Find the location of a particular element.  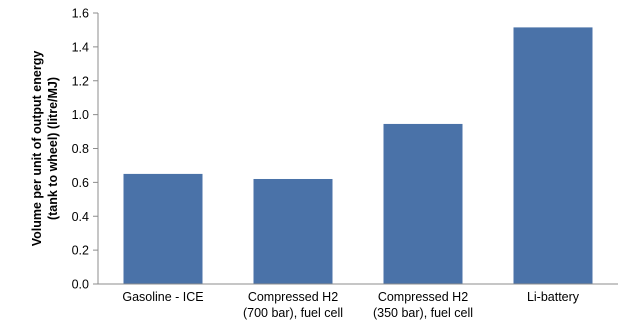

x-category-label: Gasoline - ICE is located at coordinates (162, 297).